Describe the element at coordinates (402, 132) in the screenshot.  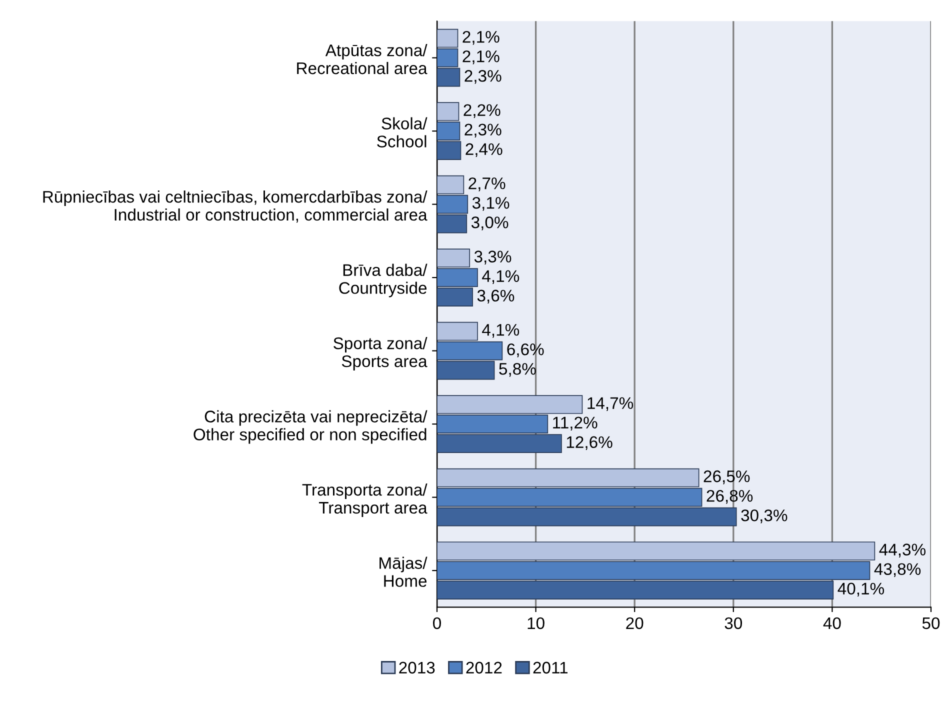
I see `y-tick-label: Skola/ School` at that location.